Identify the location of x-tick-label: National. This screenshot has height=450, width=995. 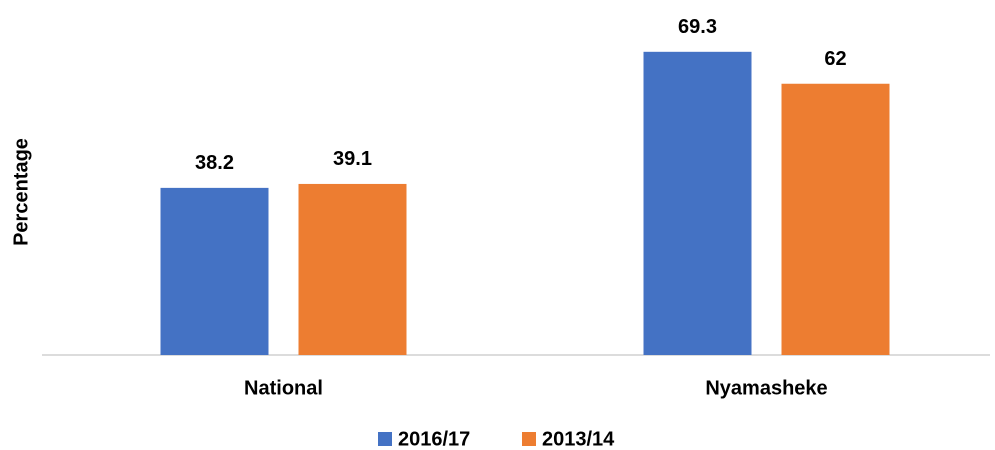
(283, 388).